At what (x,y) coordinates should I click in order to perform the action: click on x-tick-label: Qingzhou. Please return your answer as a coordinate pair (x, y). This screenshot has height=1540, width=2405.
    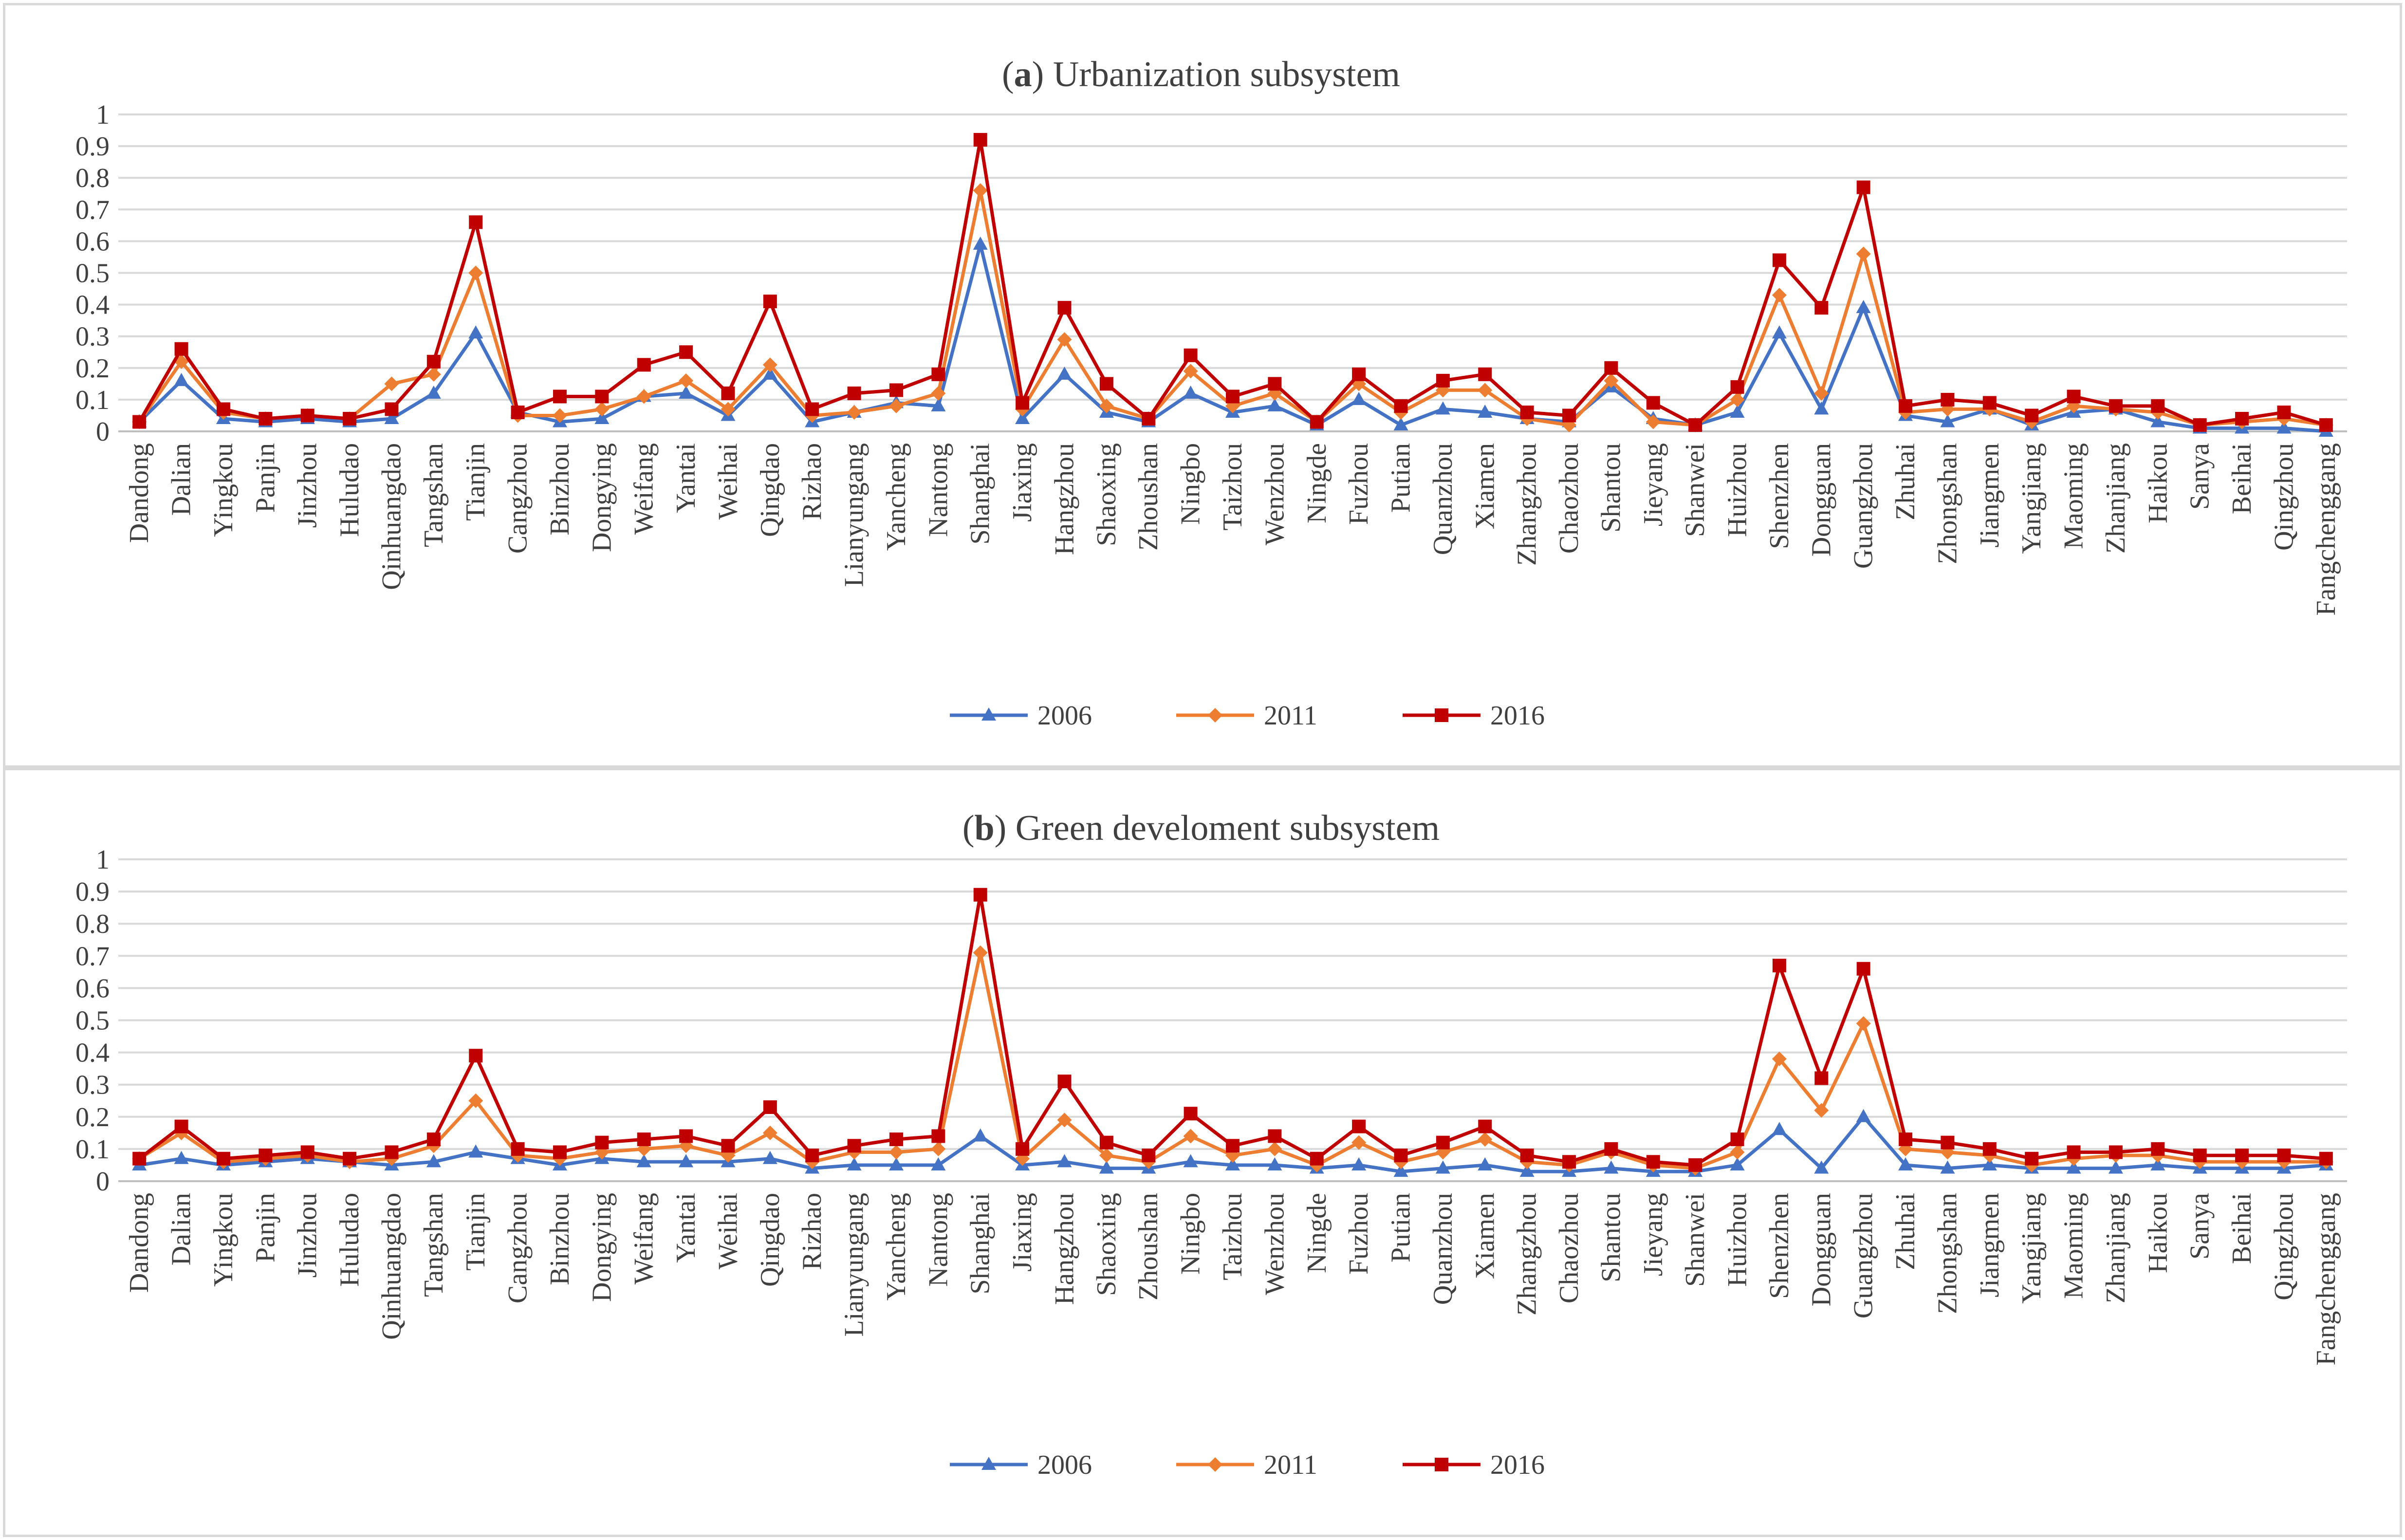
    Looking at the image, I should click on (2284, 1246).